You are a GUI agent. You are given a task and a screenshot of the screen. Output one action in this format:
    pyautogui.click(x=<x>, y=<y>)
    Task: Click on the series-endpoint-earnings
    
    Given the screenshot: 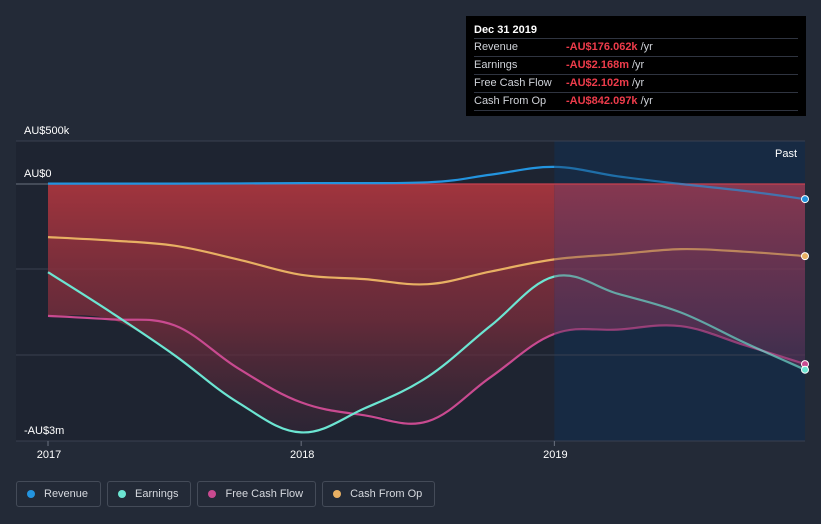 What is the action you would take?
    pyautogui.click(x=805, y=369)
    